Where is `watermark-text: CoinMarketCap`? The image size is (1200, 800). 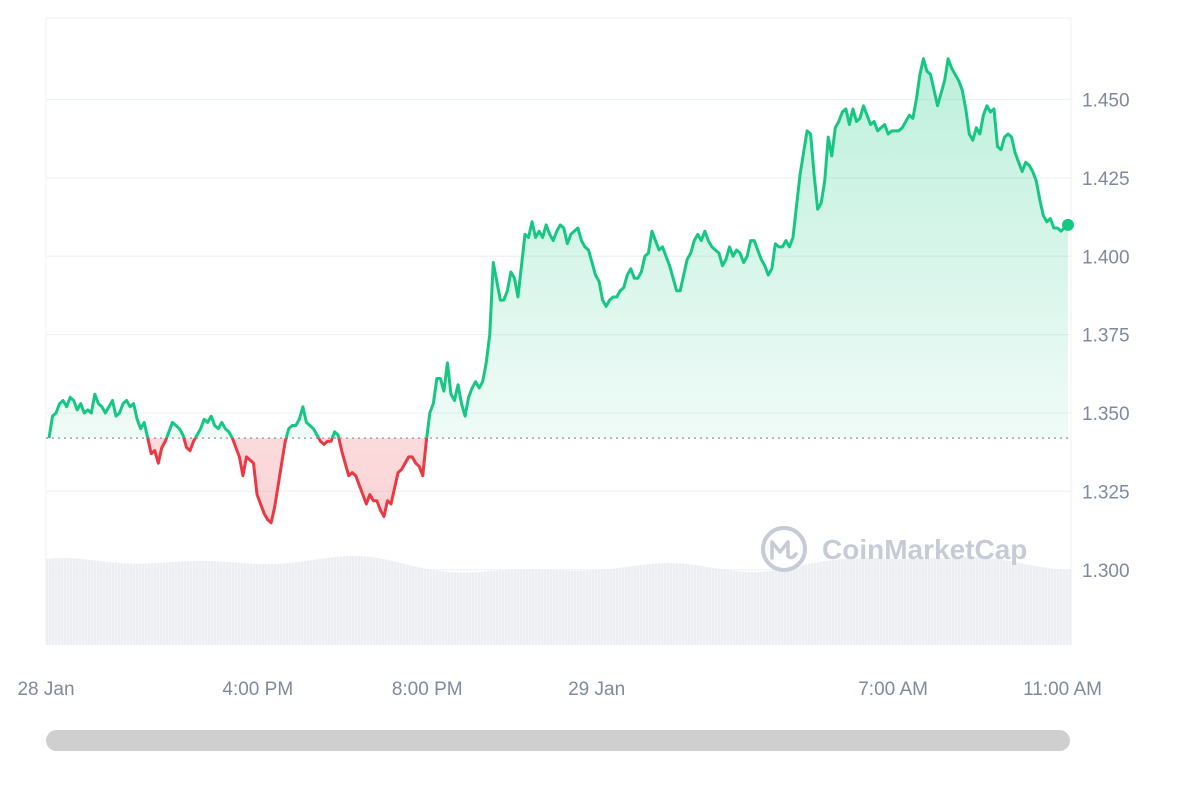
watermark-text: CoinMarketCap is located at coordinates (924, 549).